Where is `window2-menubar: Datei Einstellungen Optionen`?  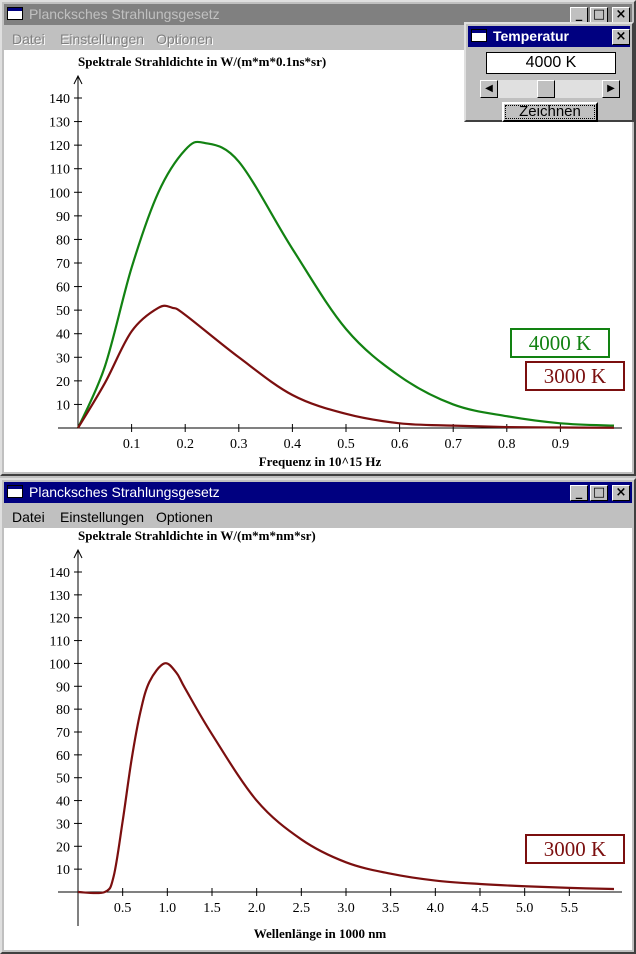 window2-menubar: Datei Einstellungen Optionen is located at coordinates (318, 517).